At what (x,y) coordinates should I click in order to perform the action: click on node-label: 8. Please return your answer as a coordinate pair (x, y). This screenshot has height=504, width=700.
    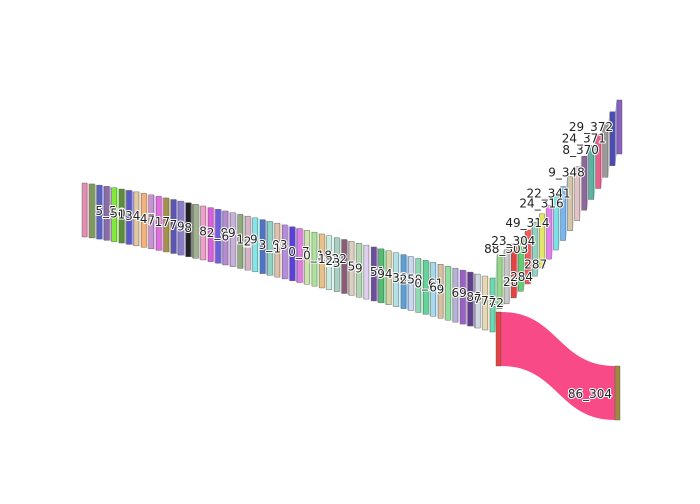
    Looking at the image, I should click on (188, 228).